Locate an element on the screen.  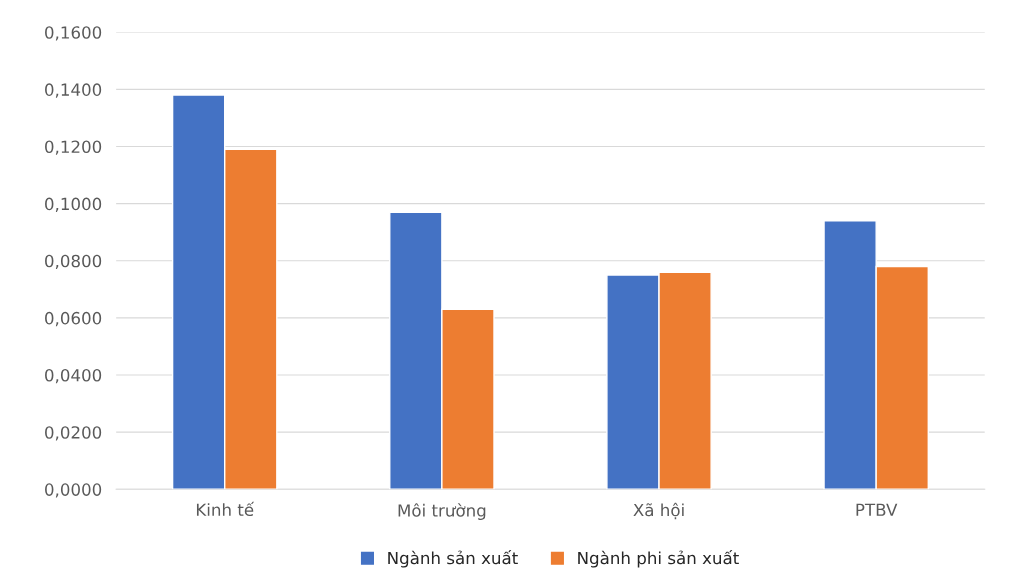
y-tick-label: 0,1400 is located at coordinates (73, 90).